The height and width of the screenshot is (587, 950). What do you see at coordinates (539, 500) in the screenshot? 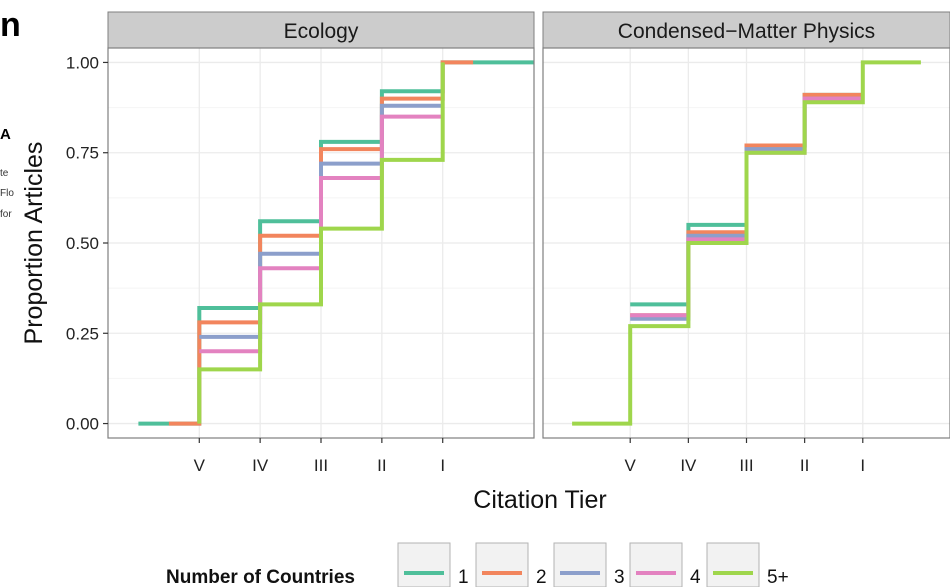
I see `x-axis-title: Citation Tier` at bounding box center [539, 500].